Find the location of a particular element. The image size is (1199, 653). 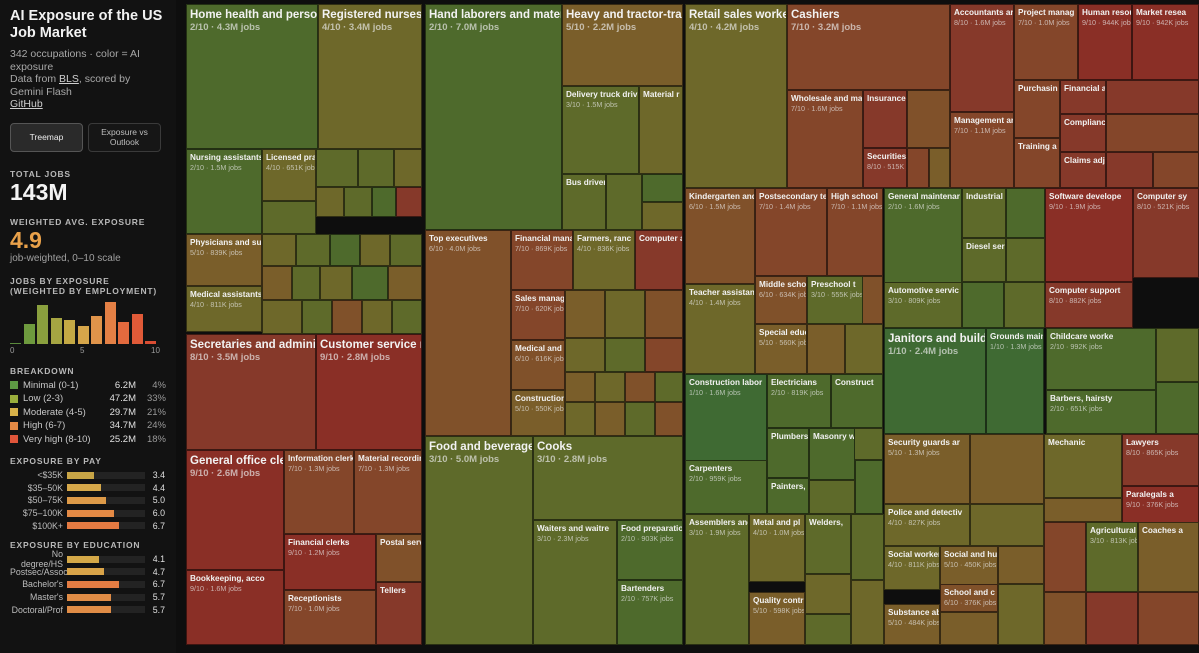

treemap-tile: Construction 5/10 · 550K jobs is located at coordinates (538, 413).